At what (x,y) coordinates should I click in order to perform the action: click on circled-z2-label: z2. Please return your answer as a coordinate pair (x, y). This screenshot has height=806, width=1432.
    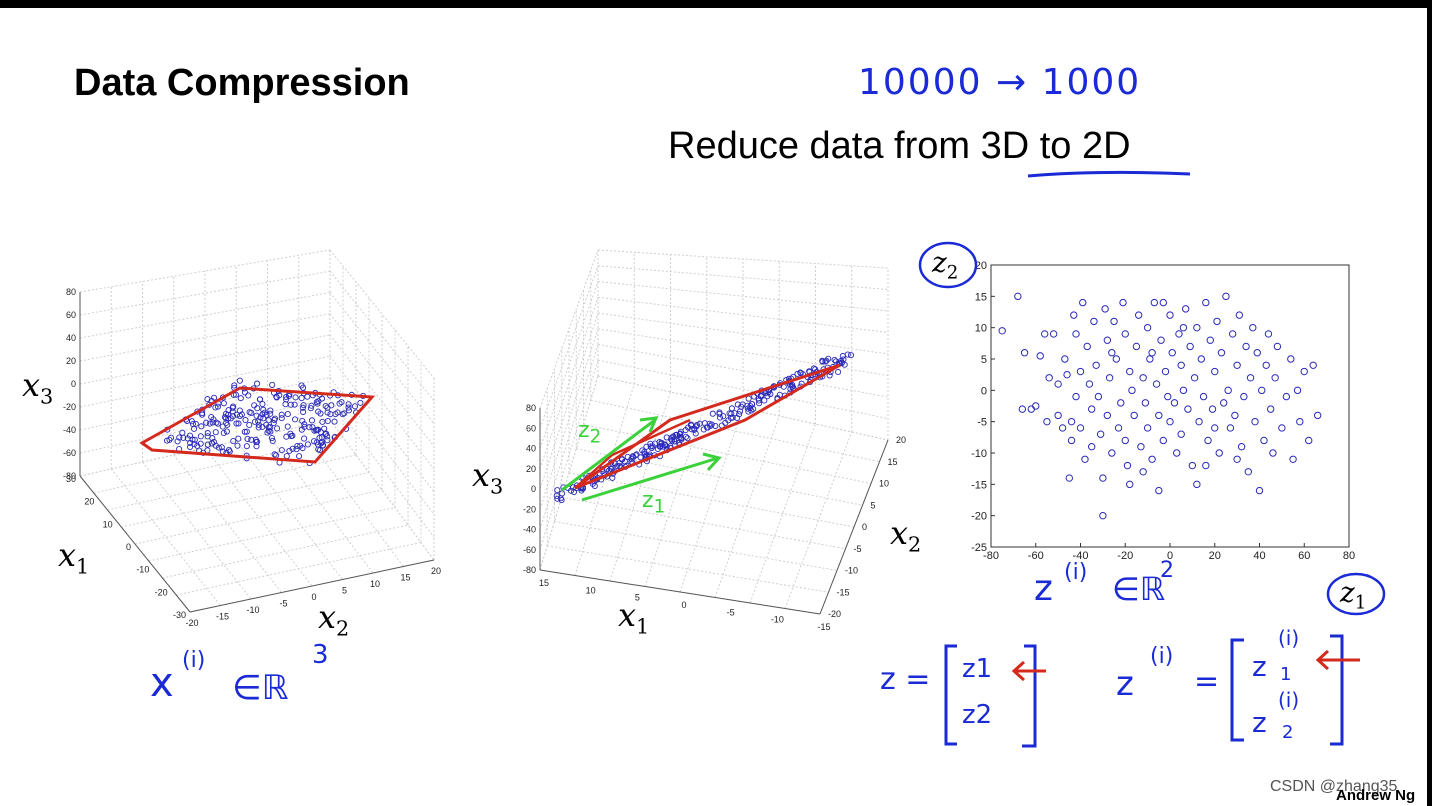
    Looking at the image, I should click on (945, 265).